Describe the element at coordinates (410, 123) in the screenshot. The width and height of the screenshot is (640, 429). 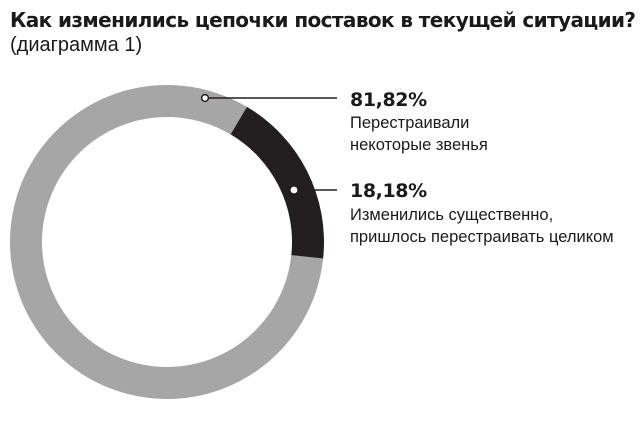
I see `slice-label-rebuilt-some-links-line-1: Перестраивали` at that location.